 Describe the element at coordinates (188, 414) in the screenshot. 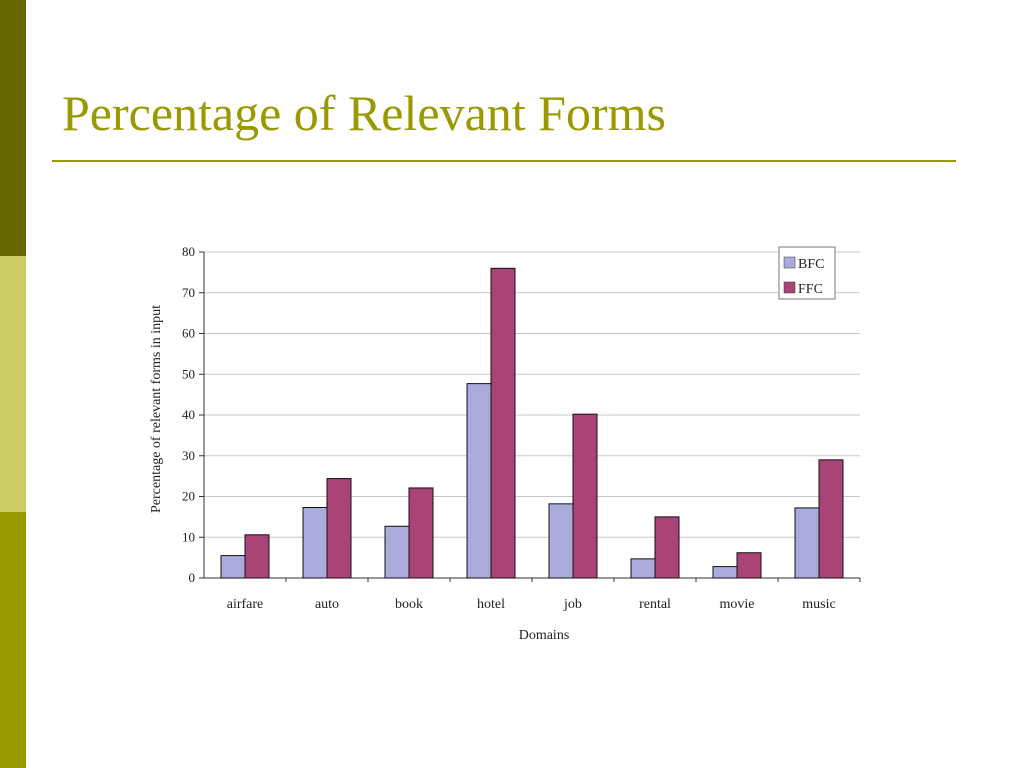

I see `y-tick-label: 40` at that location.